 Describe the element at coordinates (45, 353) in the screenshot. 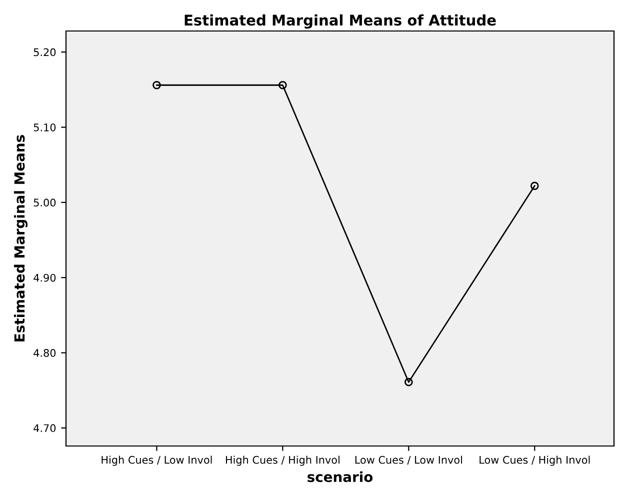

I see `y-tick-label: 4.80` at that location.